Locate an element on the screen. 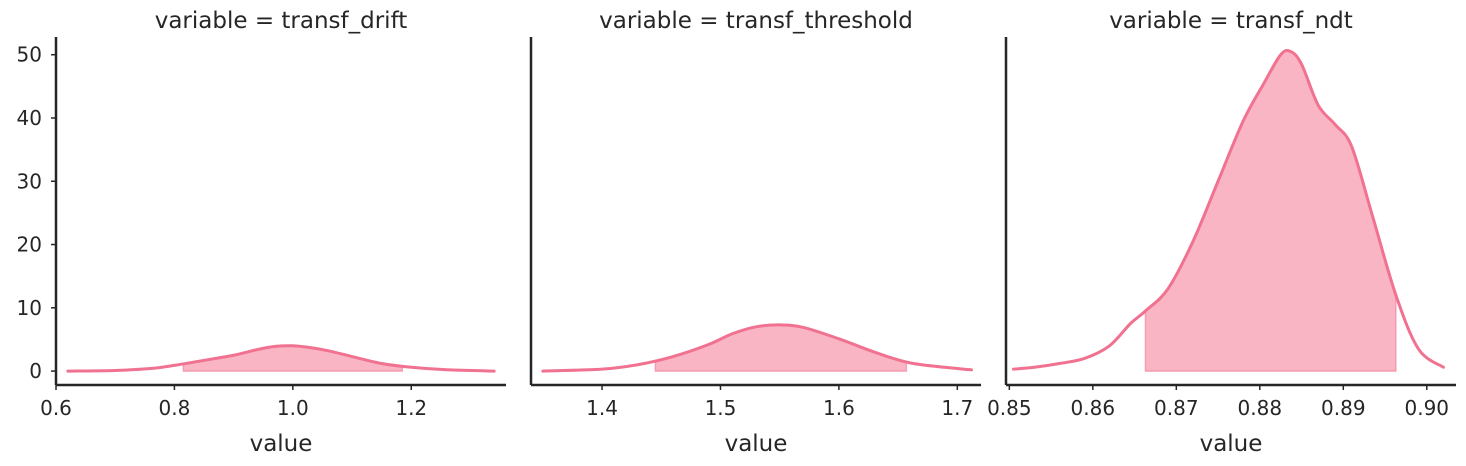  y-tick-label: 10 is located at coordinates (29, 308).